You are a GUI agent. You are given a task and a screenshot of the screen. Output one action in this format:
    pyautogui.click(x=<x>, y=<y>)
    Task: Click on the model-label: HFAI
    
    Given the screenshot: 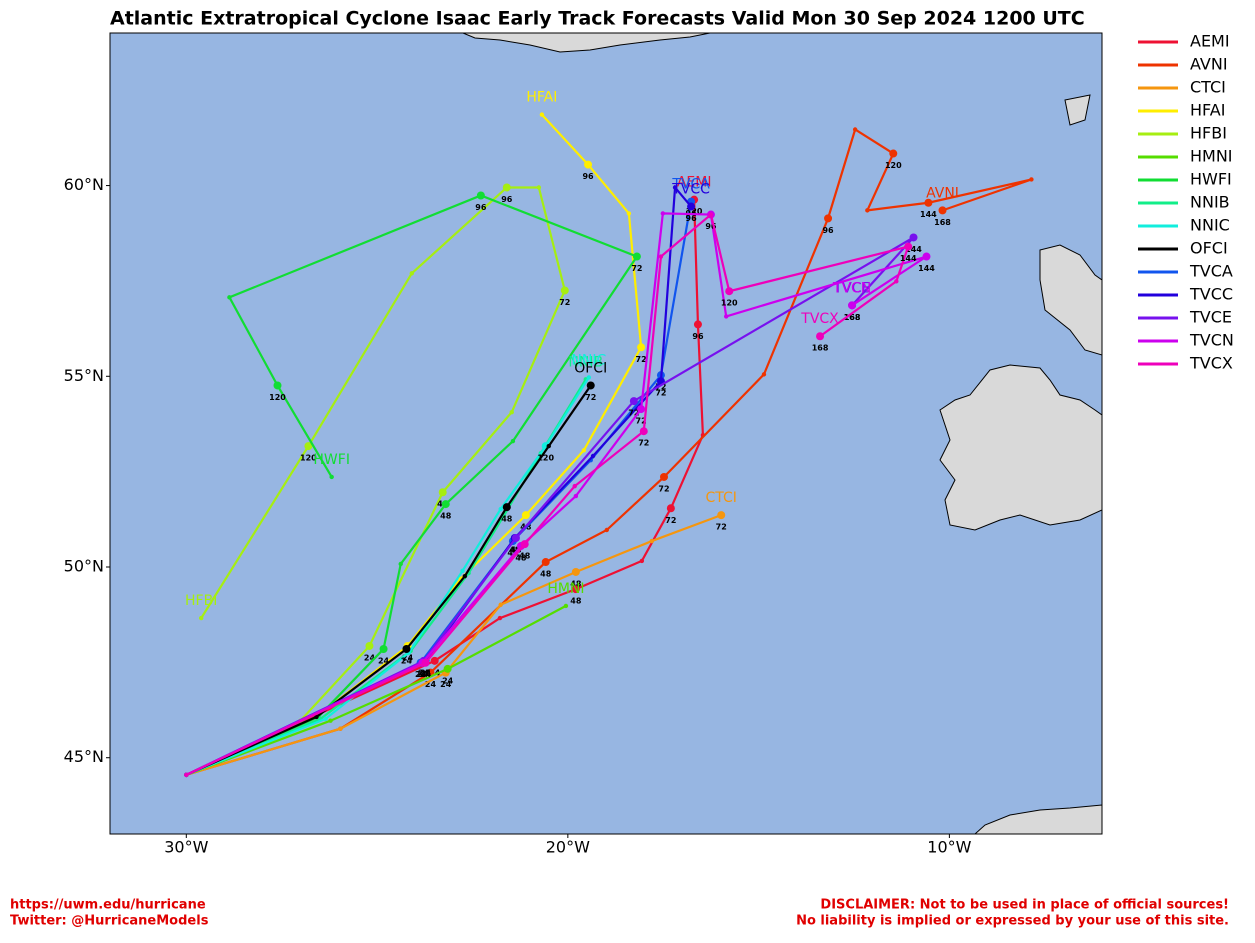 What is the action you would take?
    pyautogui.click(x=541, y=98)
    